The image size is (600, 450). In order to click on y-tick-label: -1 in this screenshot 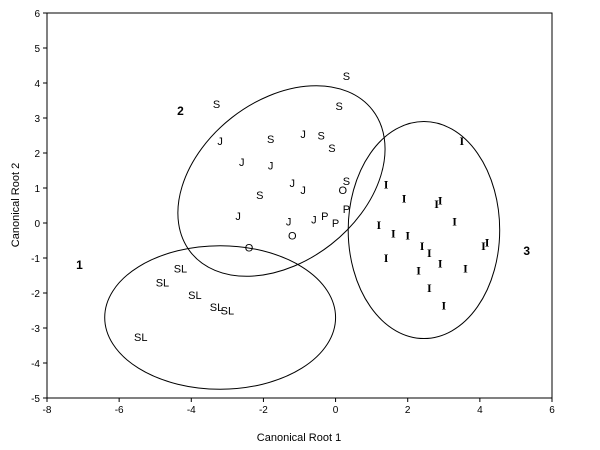, I will do `click(35, 259)`.